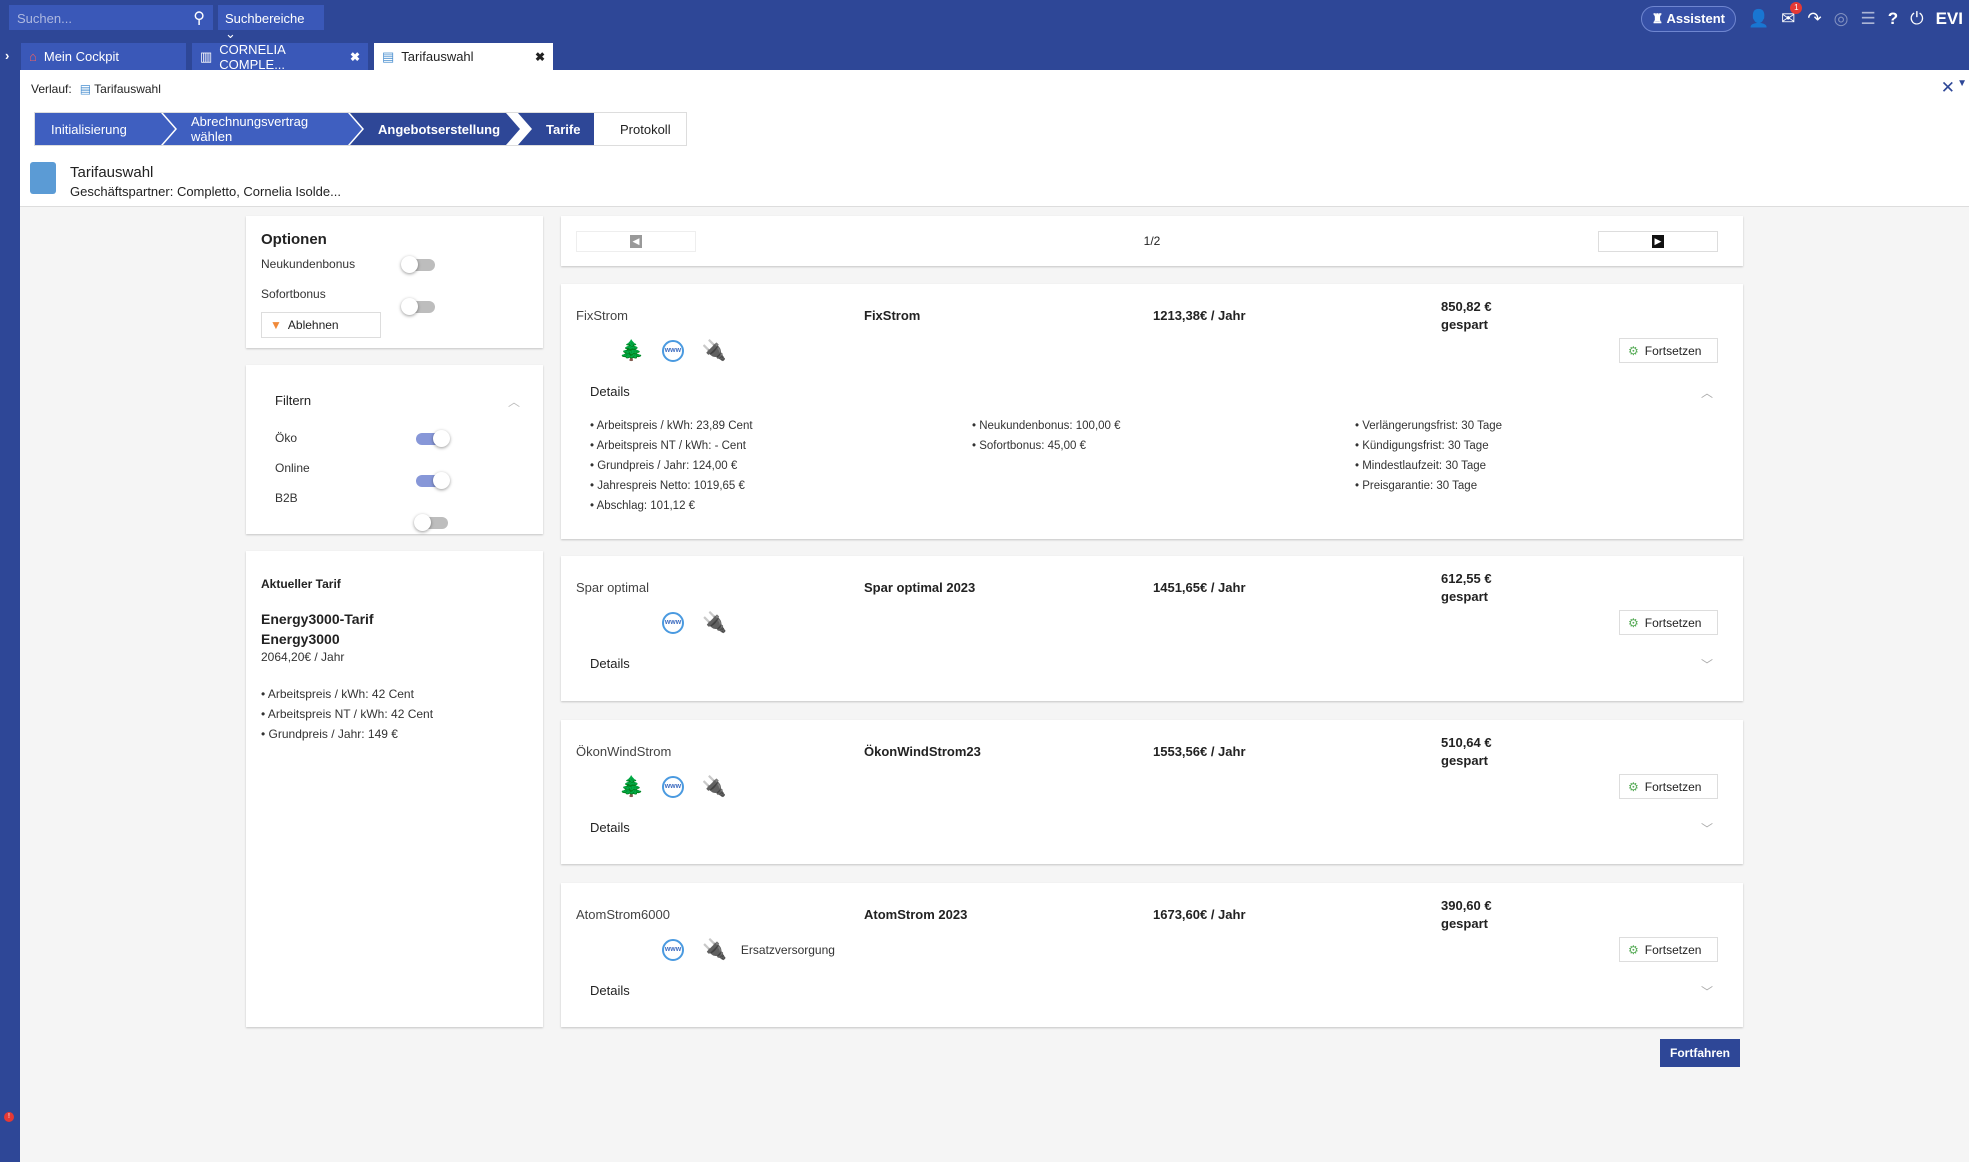  I want to click on step-protokoll: Protokoll, so click(640, 129).